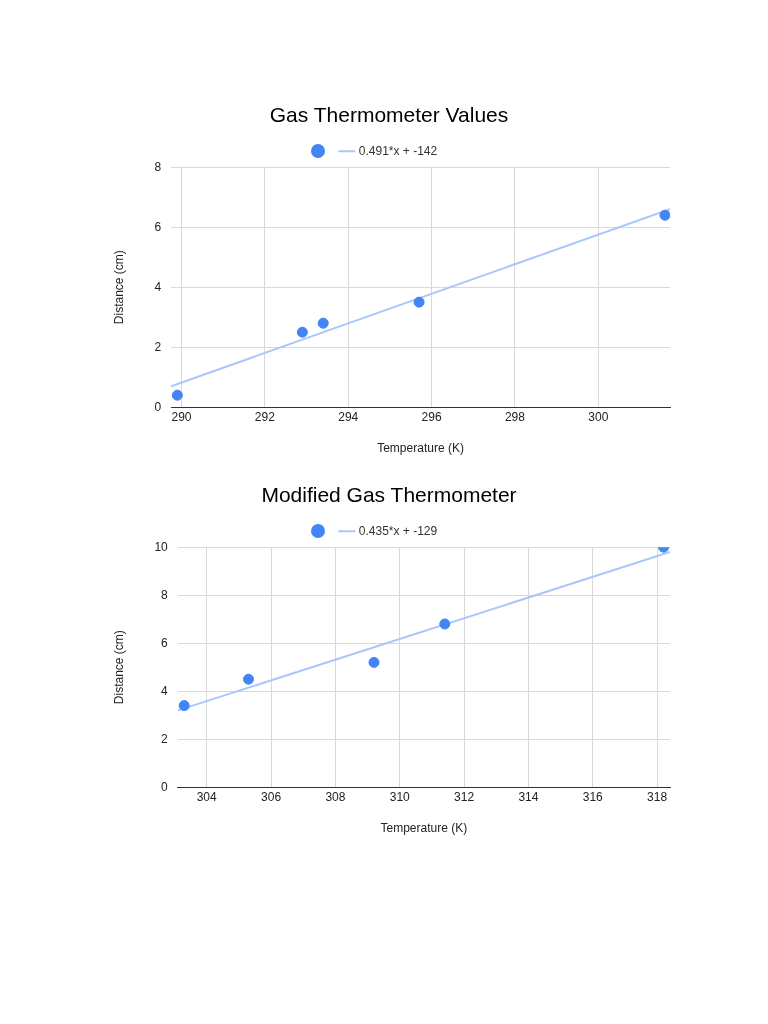 This screenshot has width=768, height=1024. I want to click on x-tick-label: 310, so click(400, 796).